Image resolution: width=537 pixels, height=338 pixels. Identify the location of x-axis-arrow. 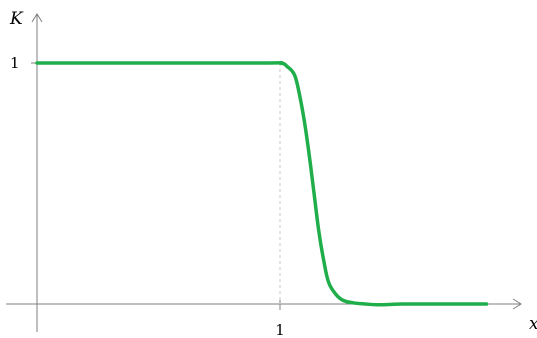
(517, 304).